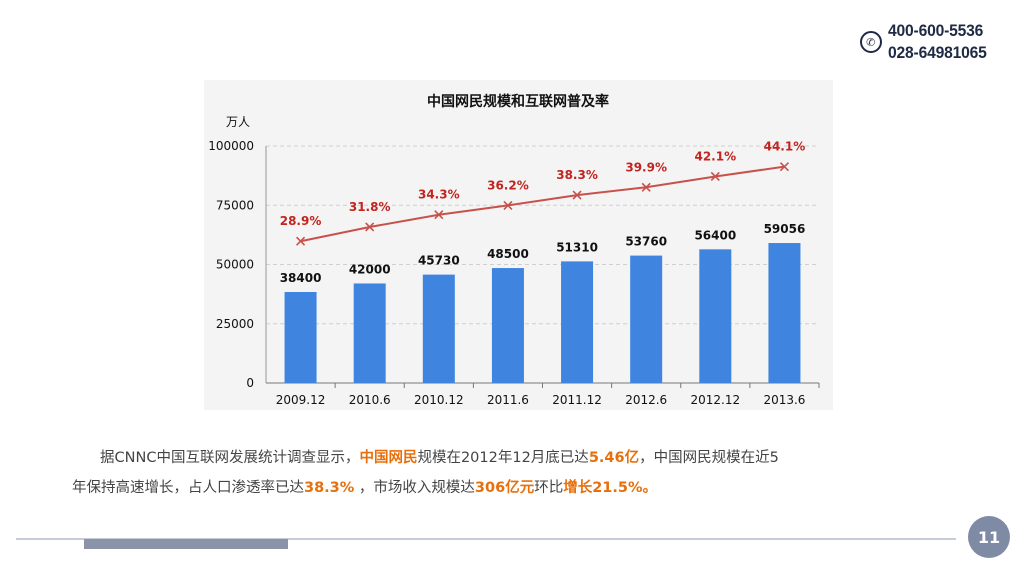 The height and width of the screenshot is (576, 1023). Describe the element at coordinates (715, 156) in the screenshot. I see `line-value-label: 42.1%` at that location.